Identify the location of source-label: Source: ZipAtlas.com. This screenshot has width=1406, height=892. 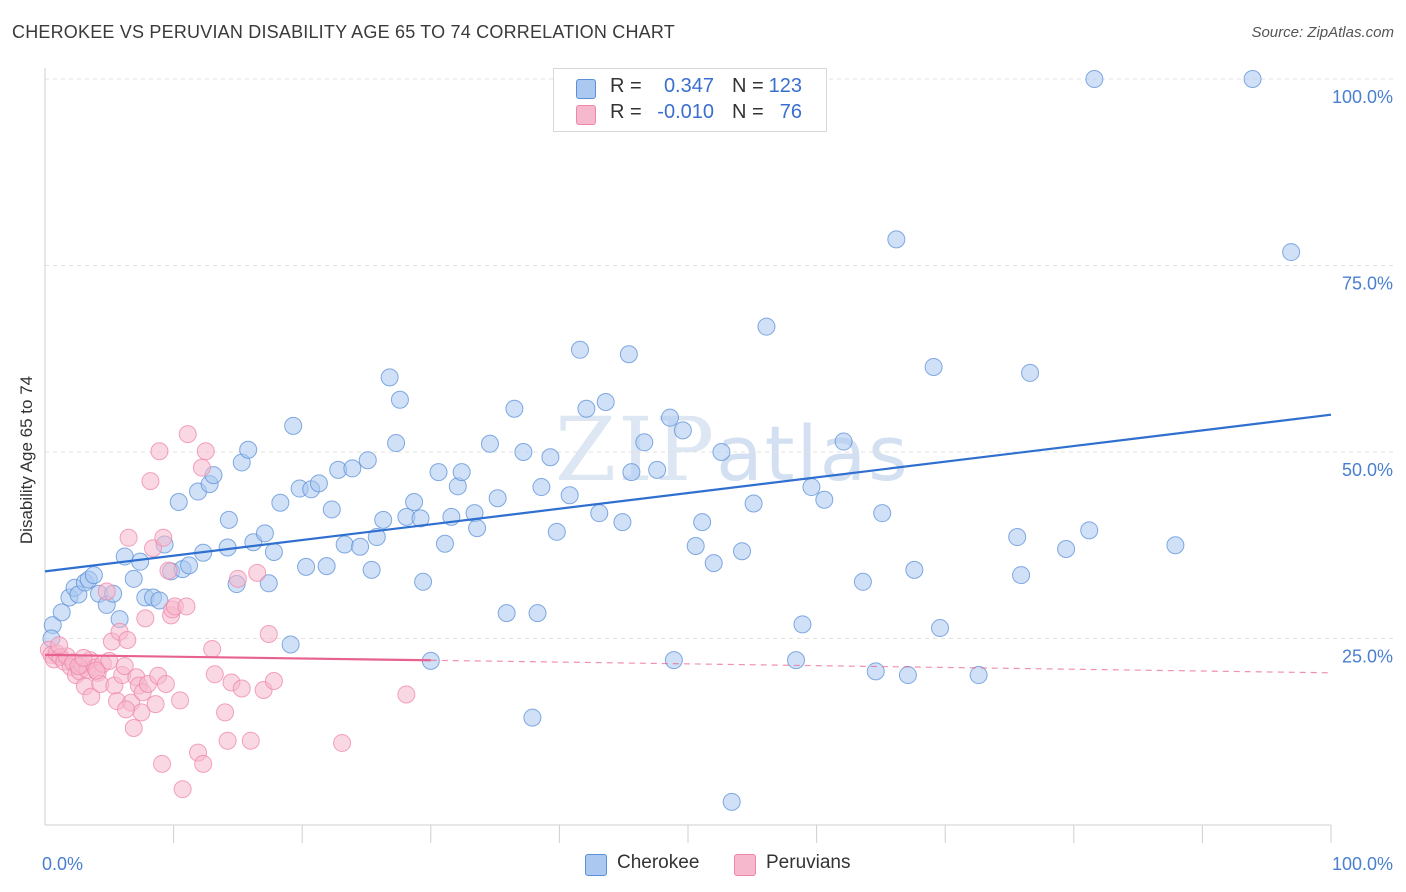
(1322, 32).